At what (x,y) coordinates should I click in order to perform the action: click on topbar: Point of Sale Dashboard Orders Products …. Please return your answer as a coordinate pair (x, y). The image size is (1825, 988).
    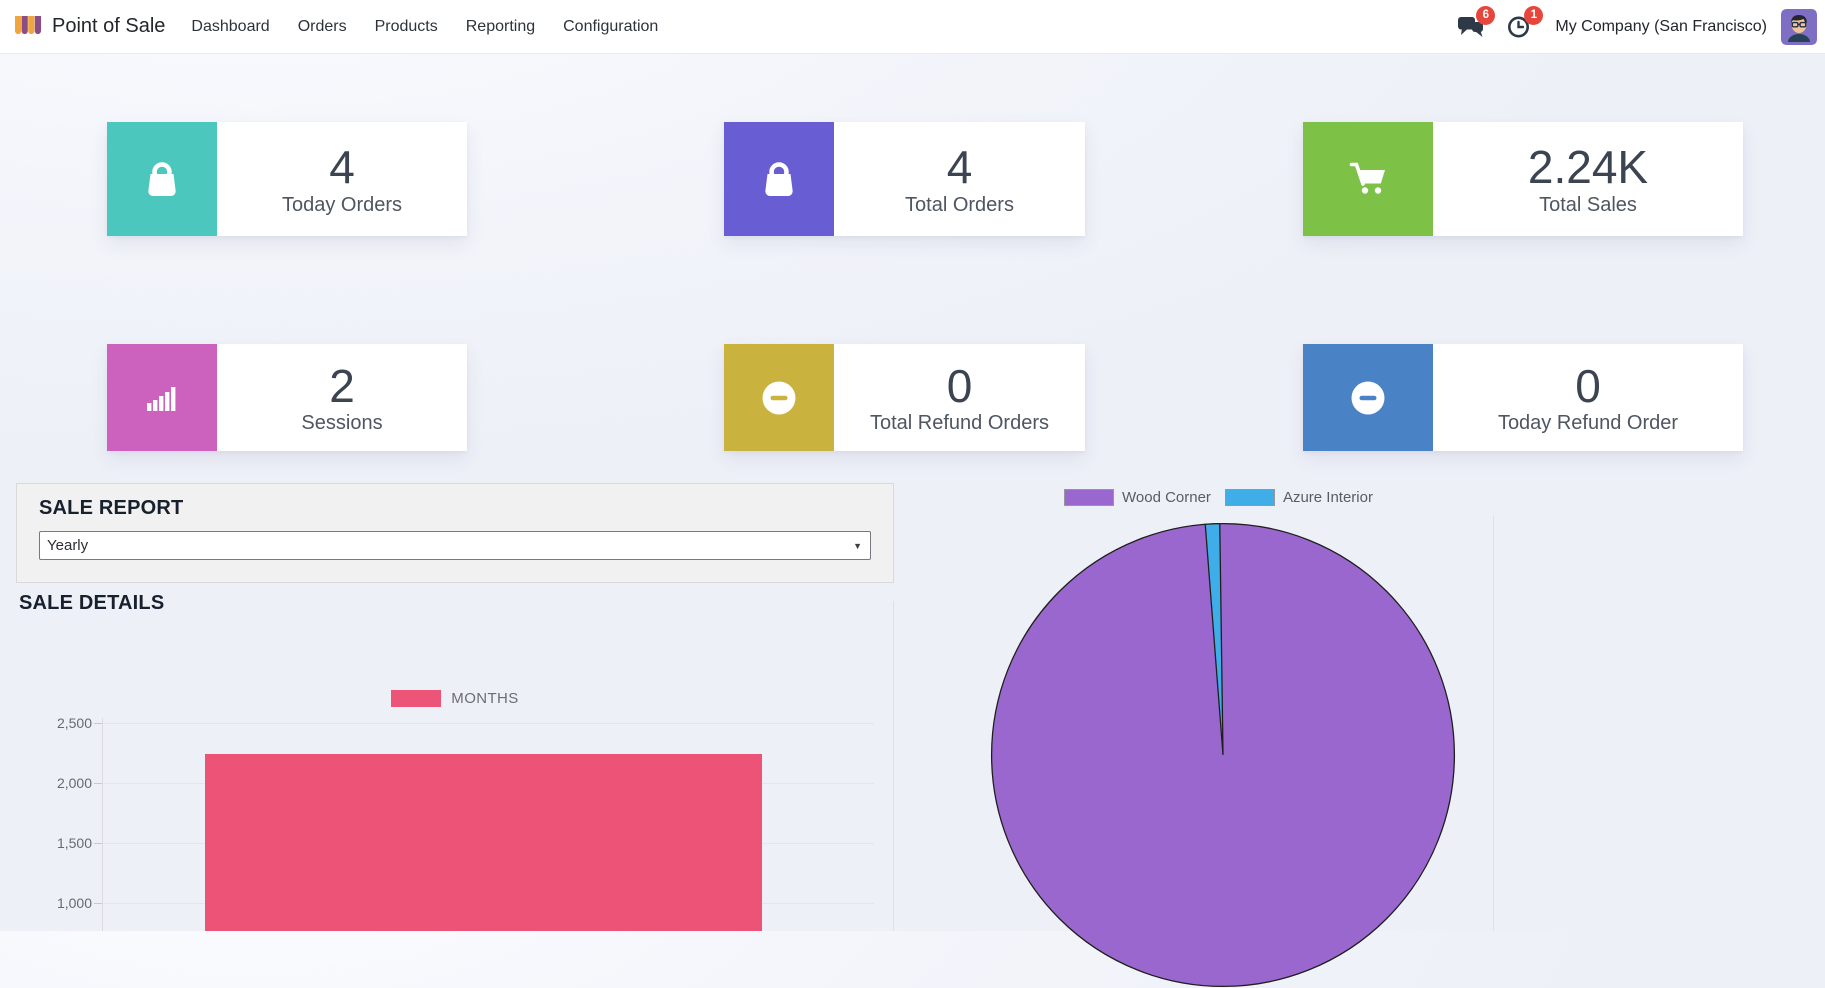
    Looking at the image, I should click on (912, 27).